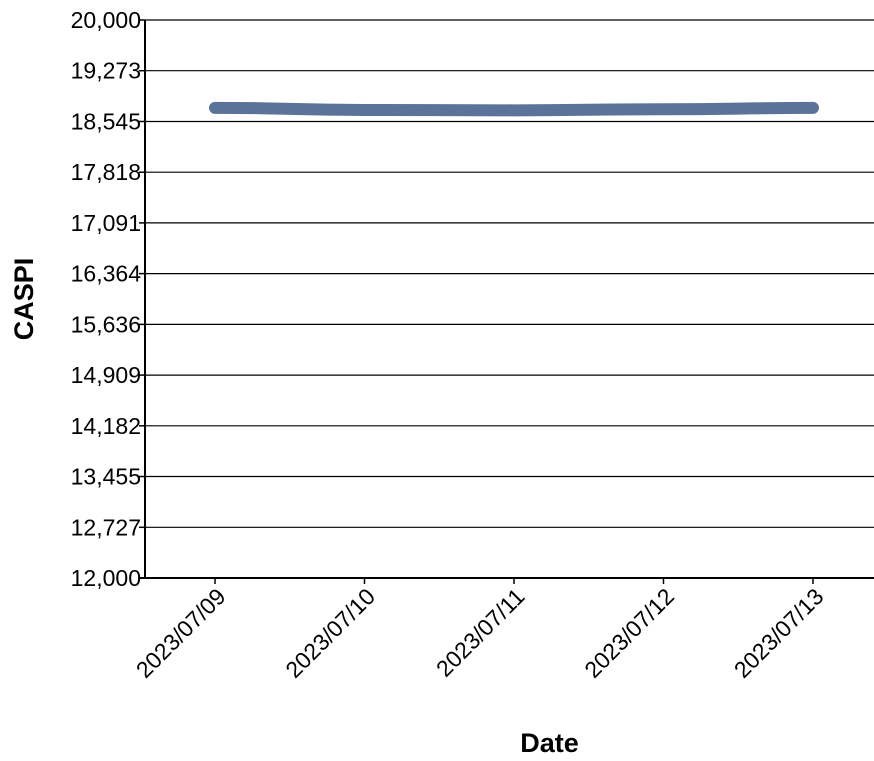  What do you see at coordinates (106, 527) in the screenshot?
I see `y-tick-label: 12,727` at bounding box center [106, 527].